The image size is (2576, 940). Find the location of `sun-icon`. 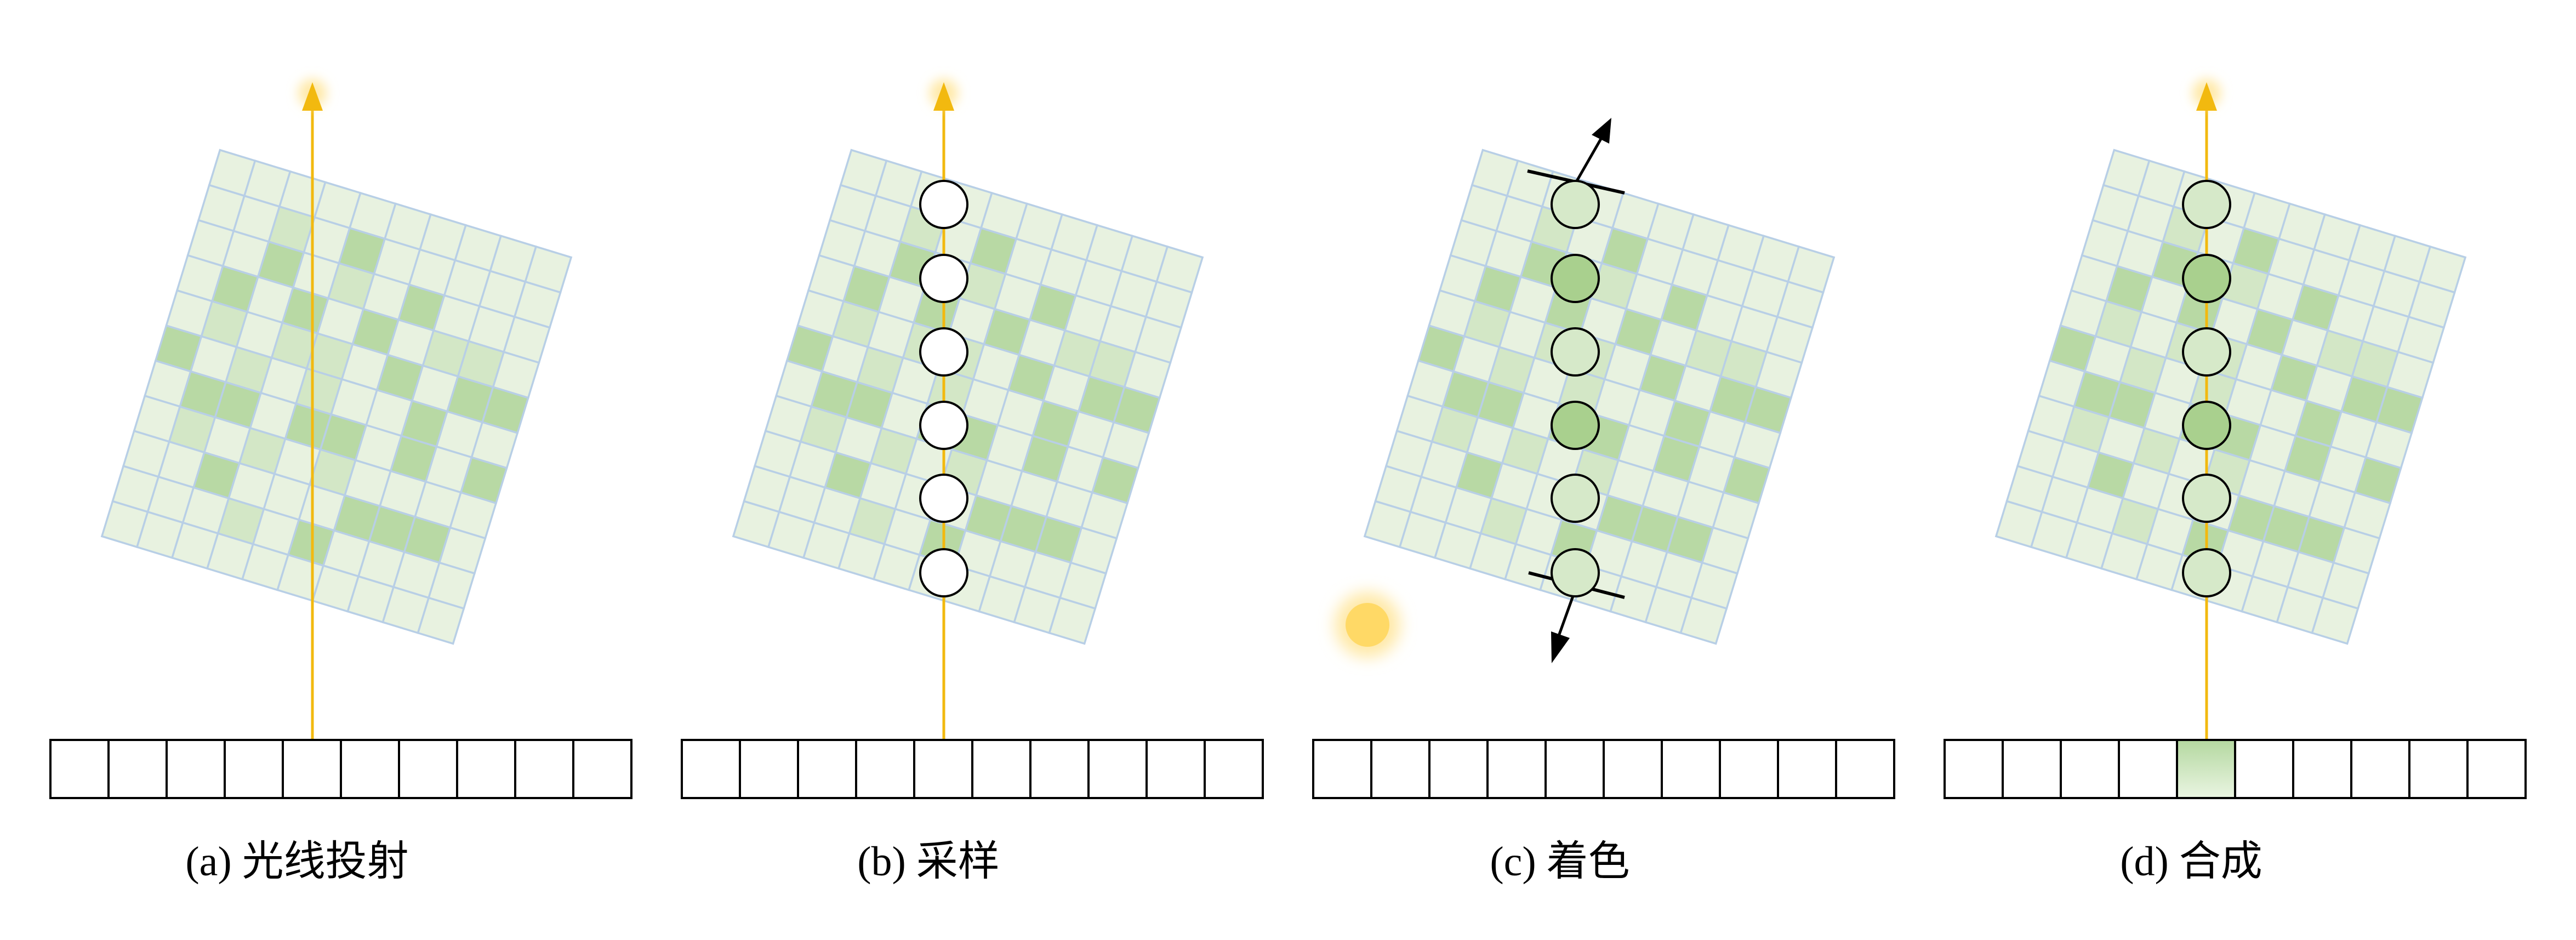

sun-icon is located at coordinates (1367, 625).